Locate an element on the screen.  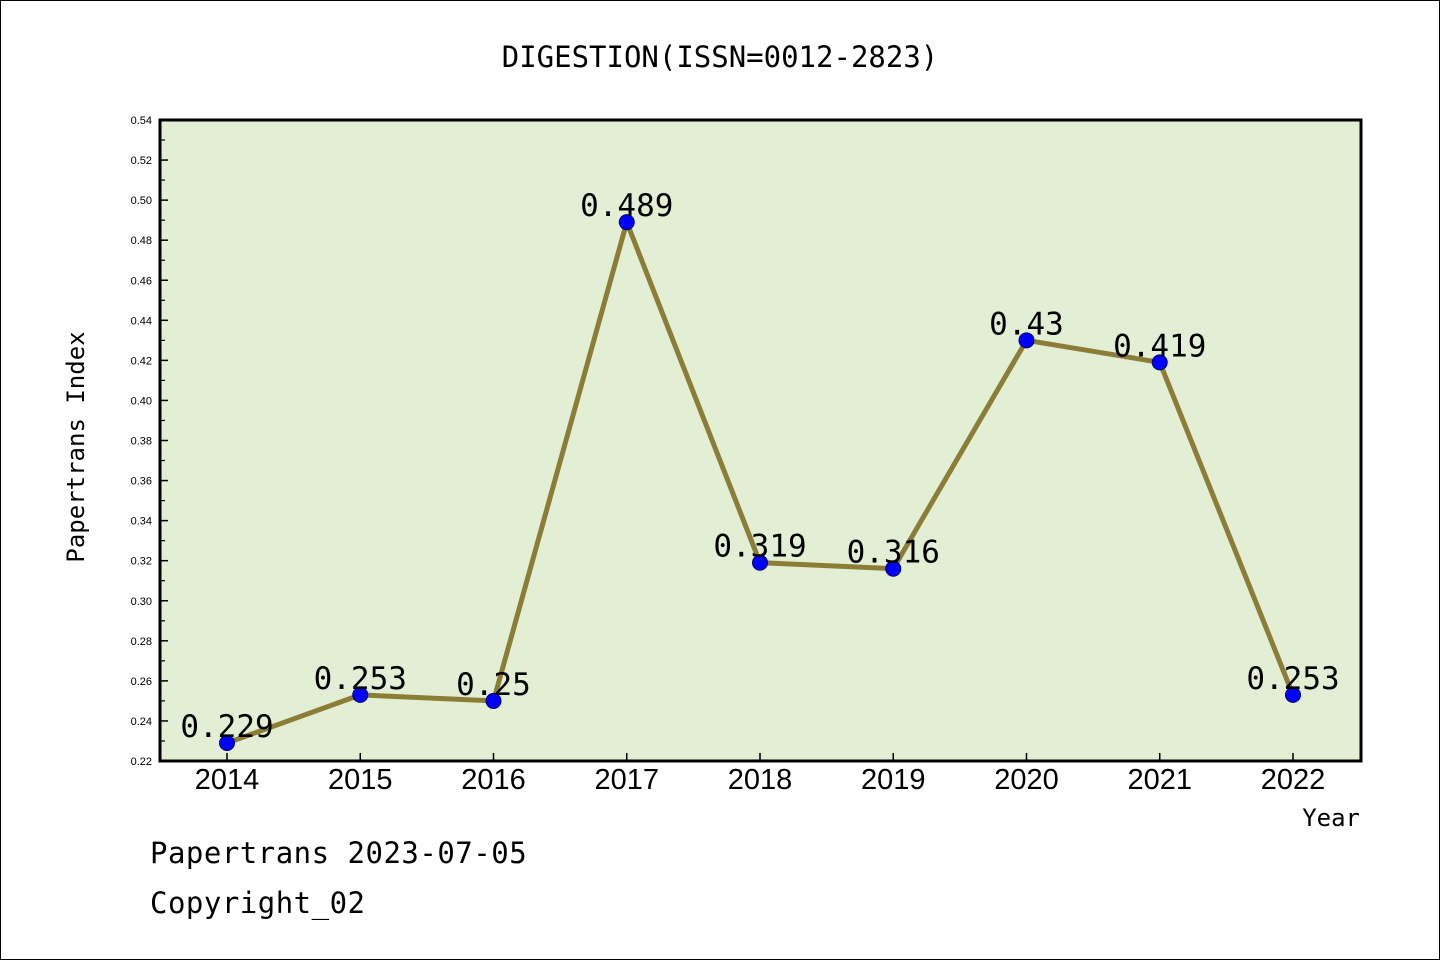
x-tick-label: 2015 is located at coordinates (360, 780).